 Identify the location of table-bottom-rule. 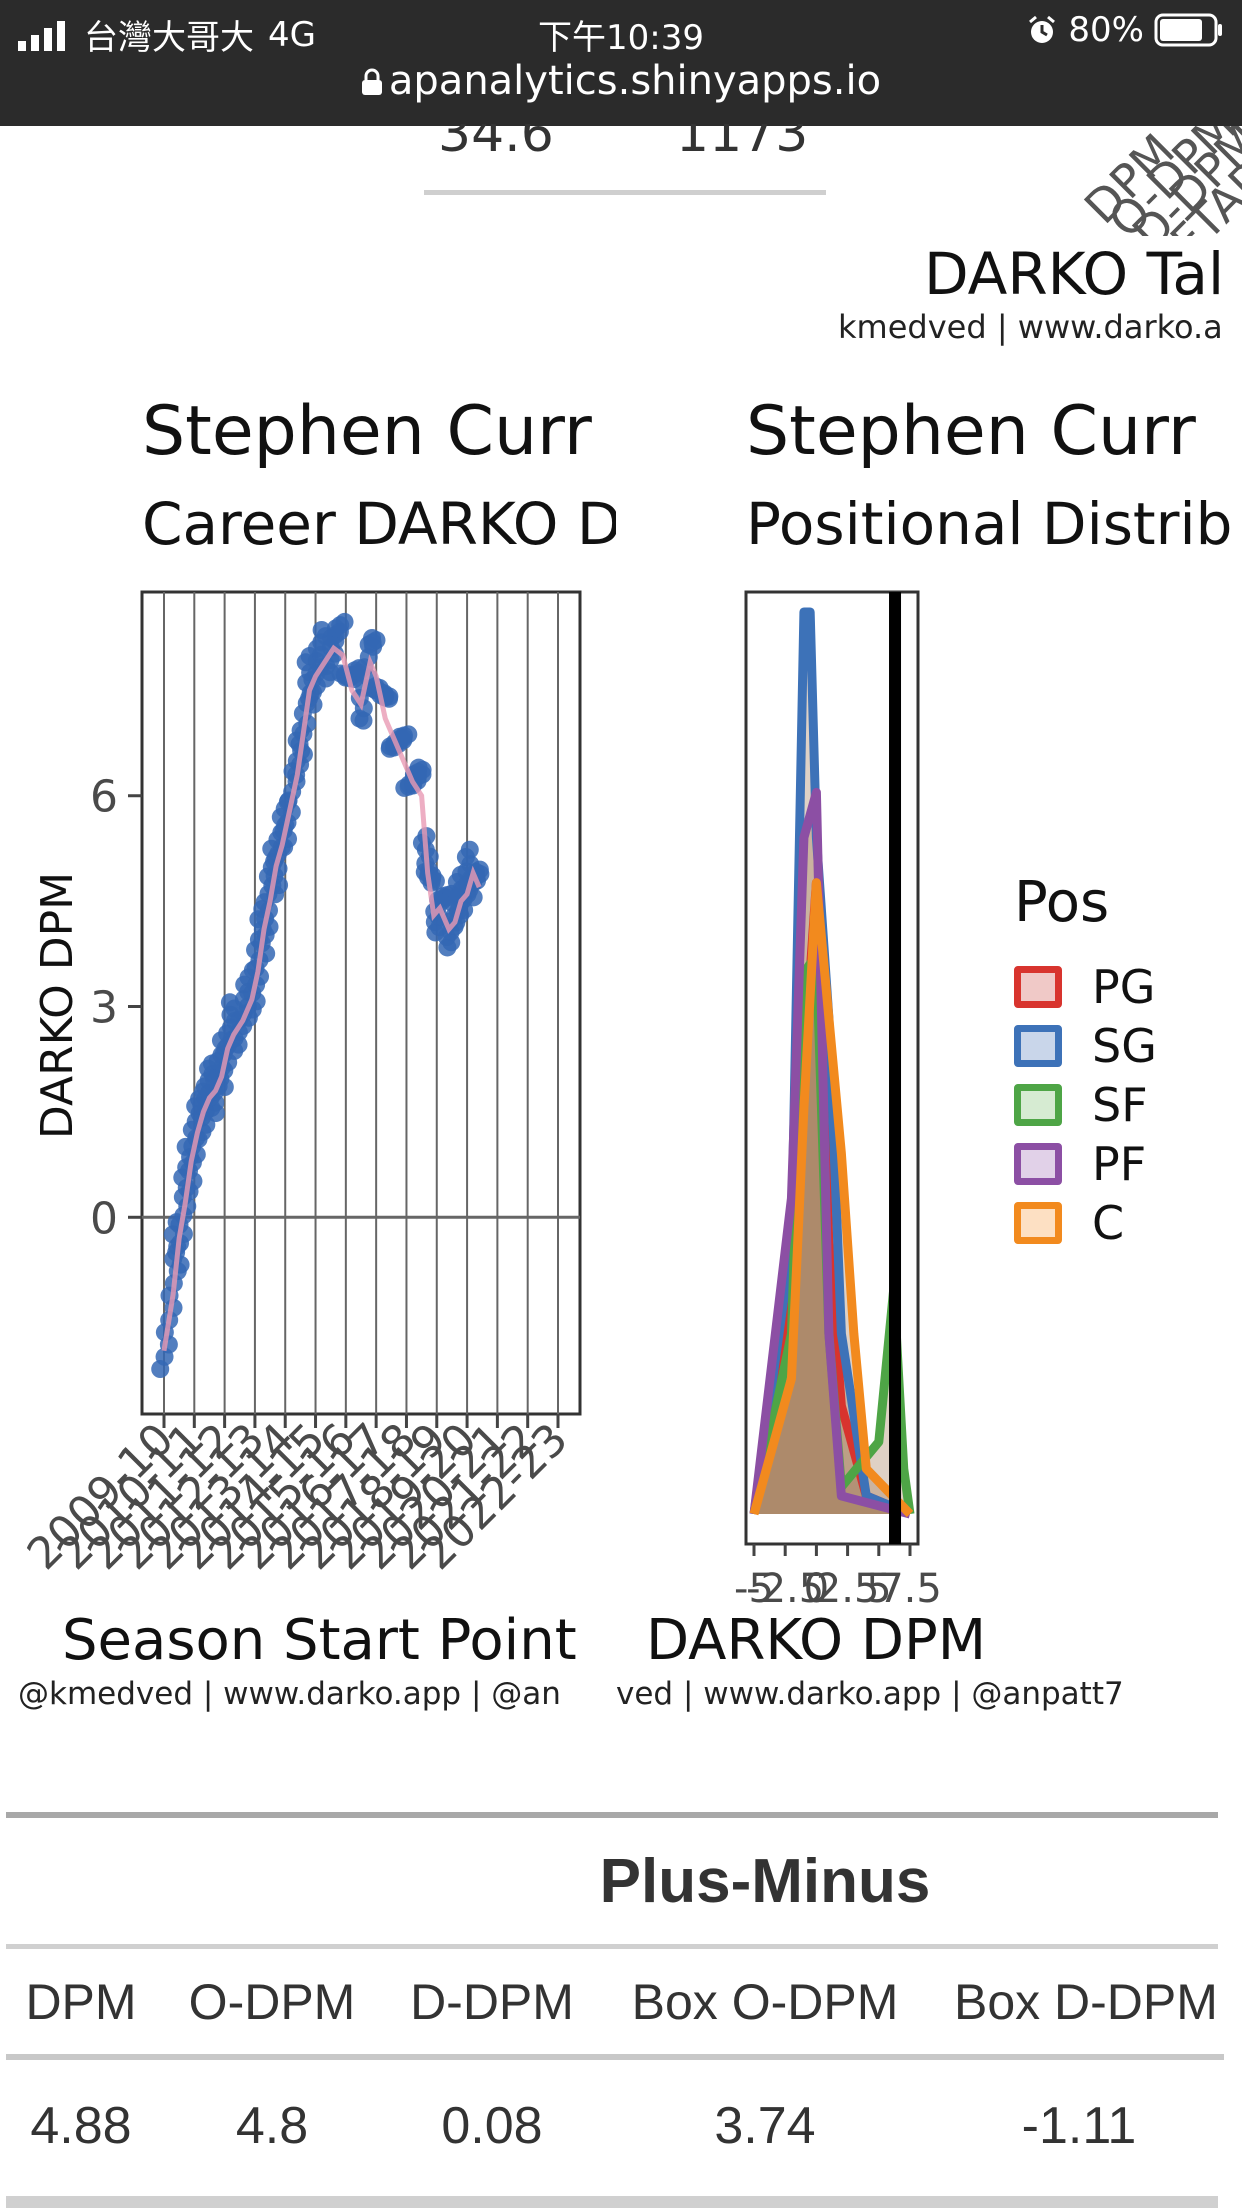
(612, 2202).